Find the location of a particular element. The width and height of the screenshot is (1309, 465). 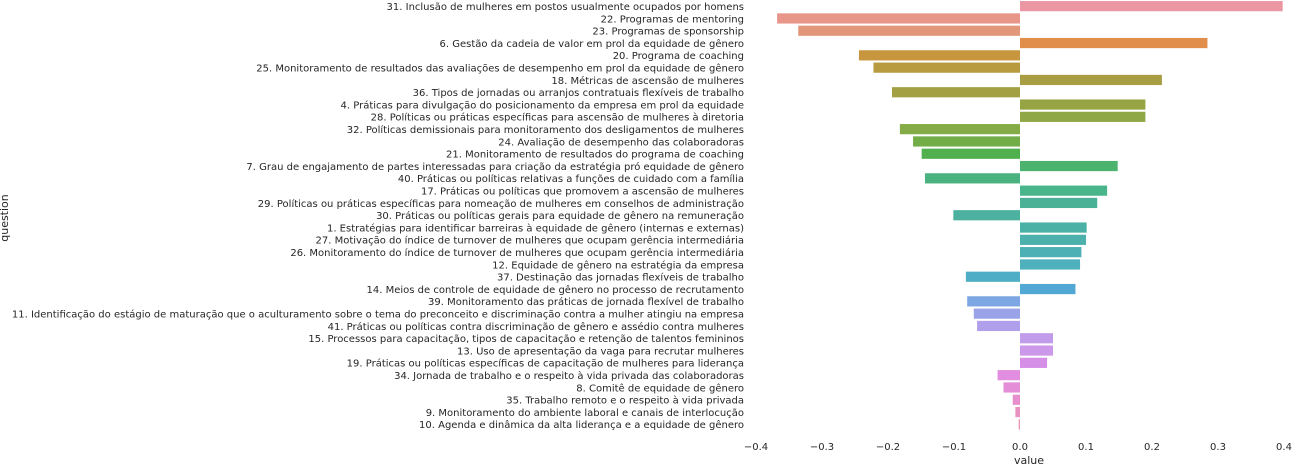

x-tick-label: 0.2 is located at coordinates (1152, 447).